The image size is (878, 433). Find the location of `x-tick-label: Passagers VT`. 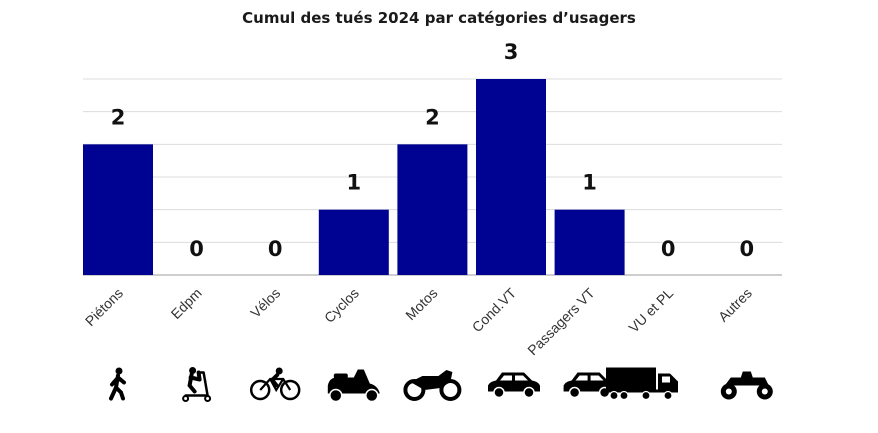

x-tick-label: Passagers VT is located at coordinates (561, 322).